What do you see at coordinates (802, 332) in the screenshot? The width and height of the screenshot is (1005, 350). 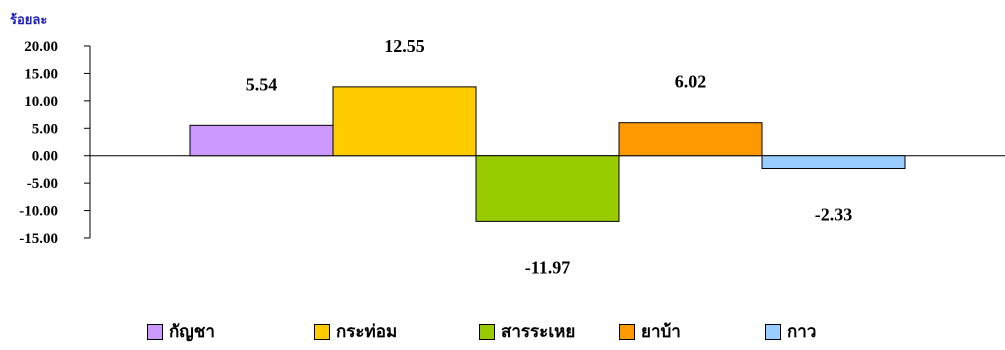 I see `legend-label: กาว` at bounding box center [802, 332].